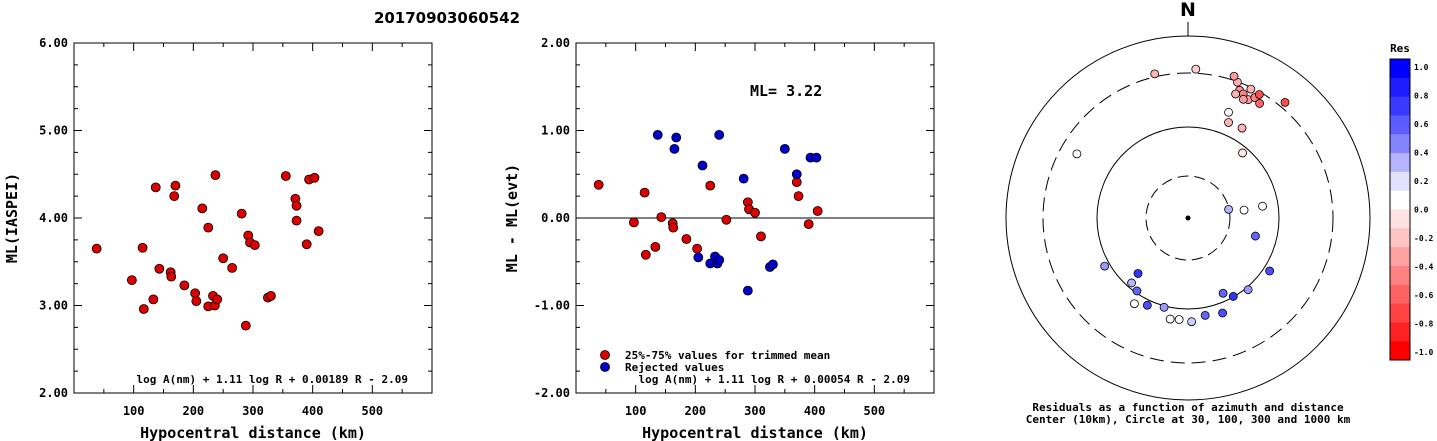 This screenshot has width=1437, height=441. I want to click on y-axis-label-1: ML(IASPEI), so click(12, 218).